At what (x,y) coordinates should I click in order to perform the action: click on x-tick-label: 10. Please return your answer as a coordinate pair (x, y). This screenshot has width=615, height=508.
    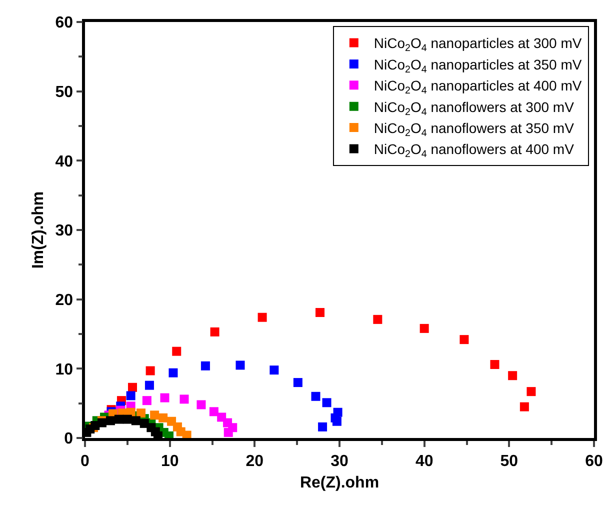
    Looking at the image, I should click on (169, 461).